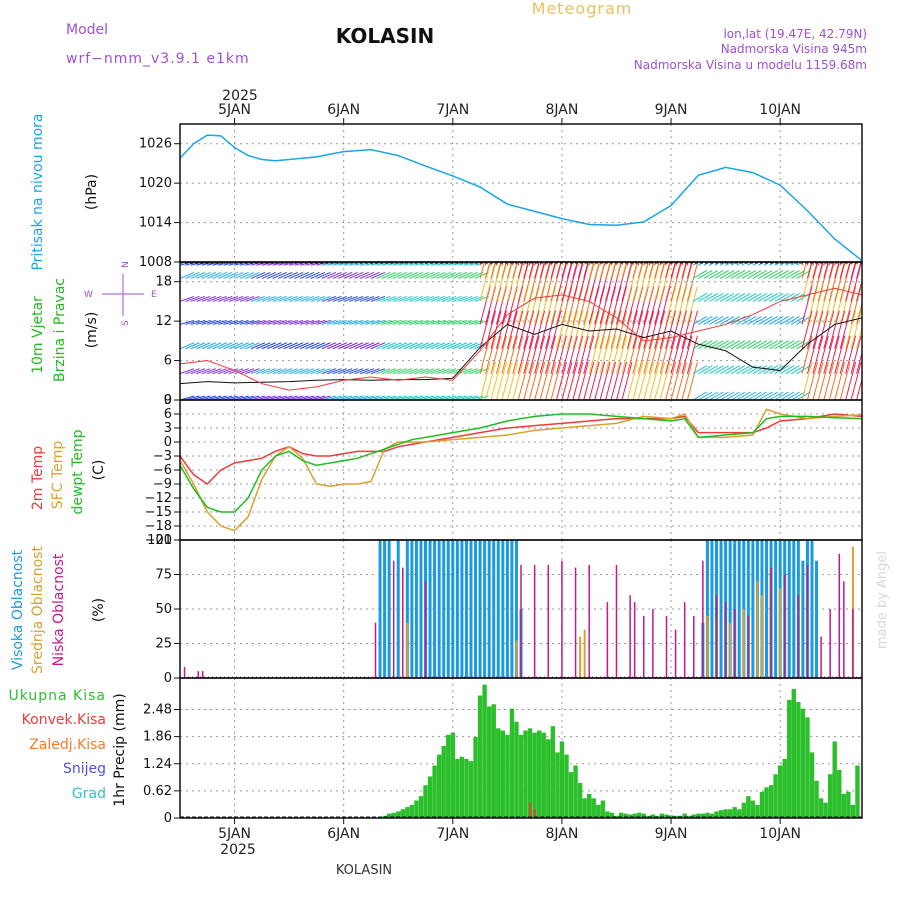 The image size is (900, 900). What do you see at coordinates (501, 197) in the screenshot?
I see `panel-pressure: 1008 1014 1020 1026` at bounding box center [501, 197].